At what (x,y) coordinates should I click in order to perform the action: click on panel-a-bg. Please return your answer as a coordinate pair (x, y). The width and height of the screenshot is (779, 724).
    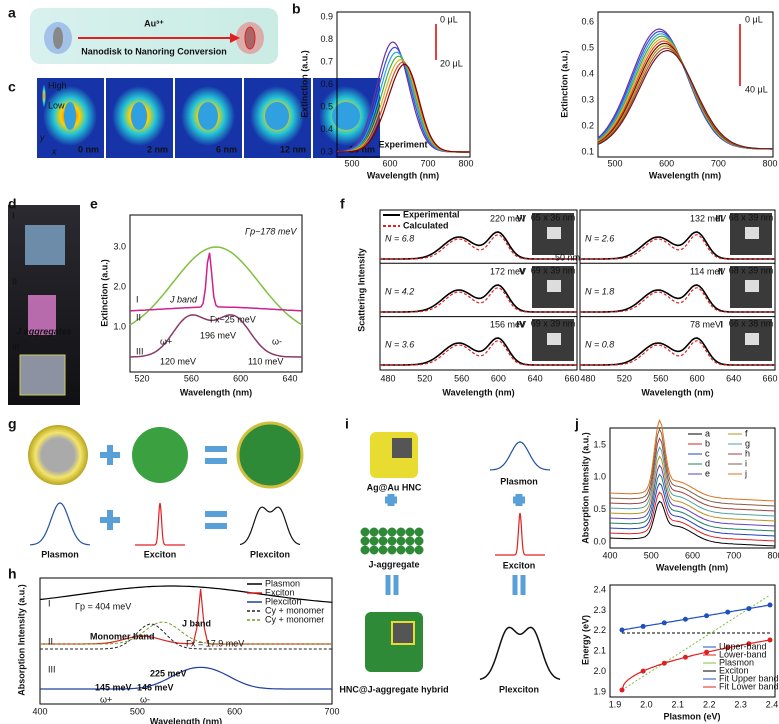
    Looking at the image, I should click on (154, 36).